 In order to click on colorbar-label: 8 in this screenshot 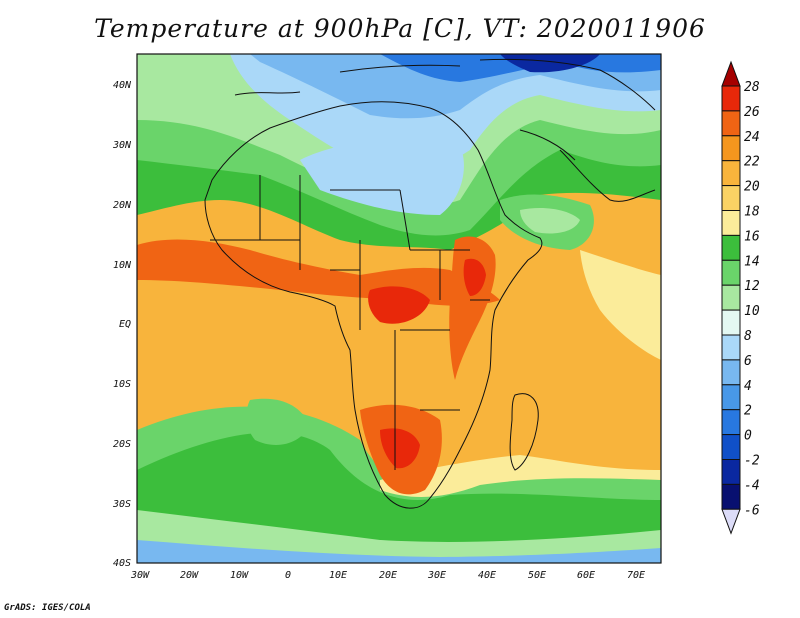, I will do `click(748, 336)`.